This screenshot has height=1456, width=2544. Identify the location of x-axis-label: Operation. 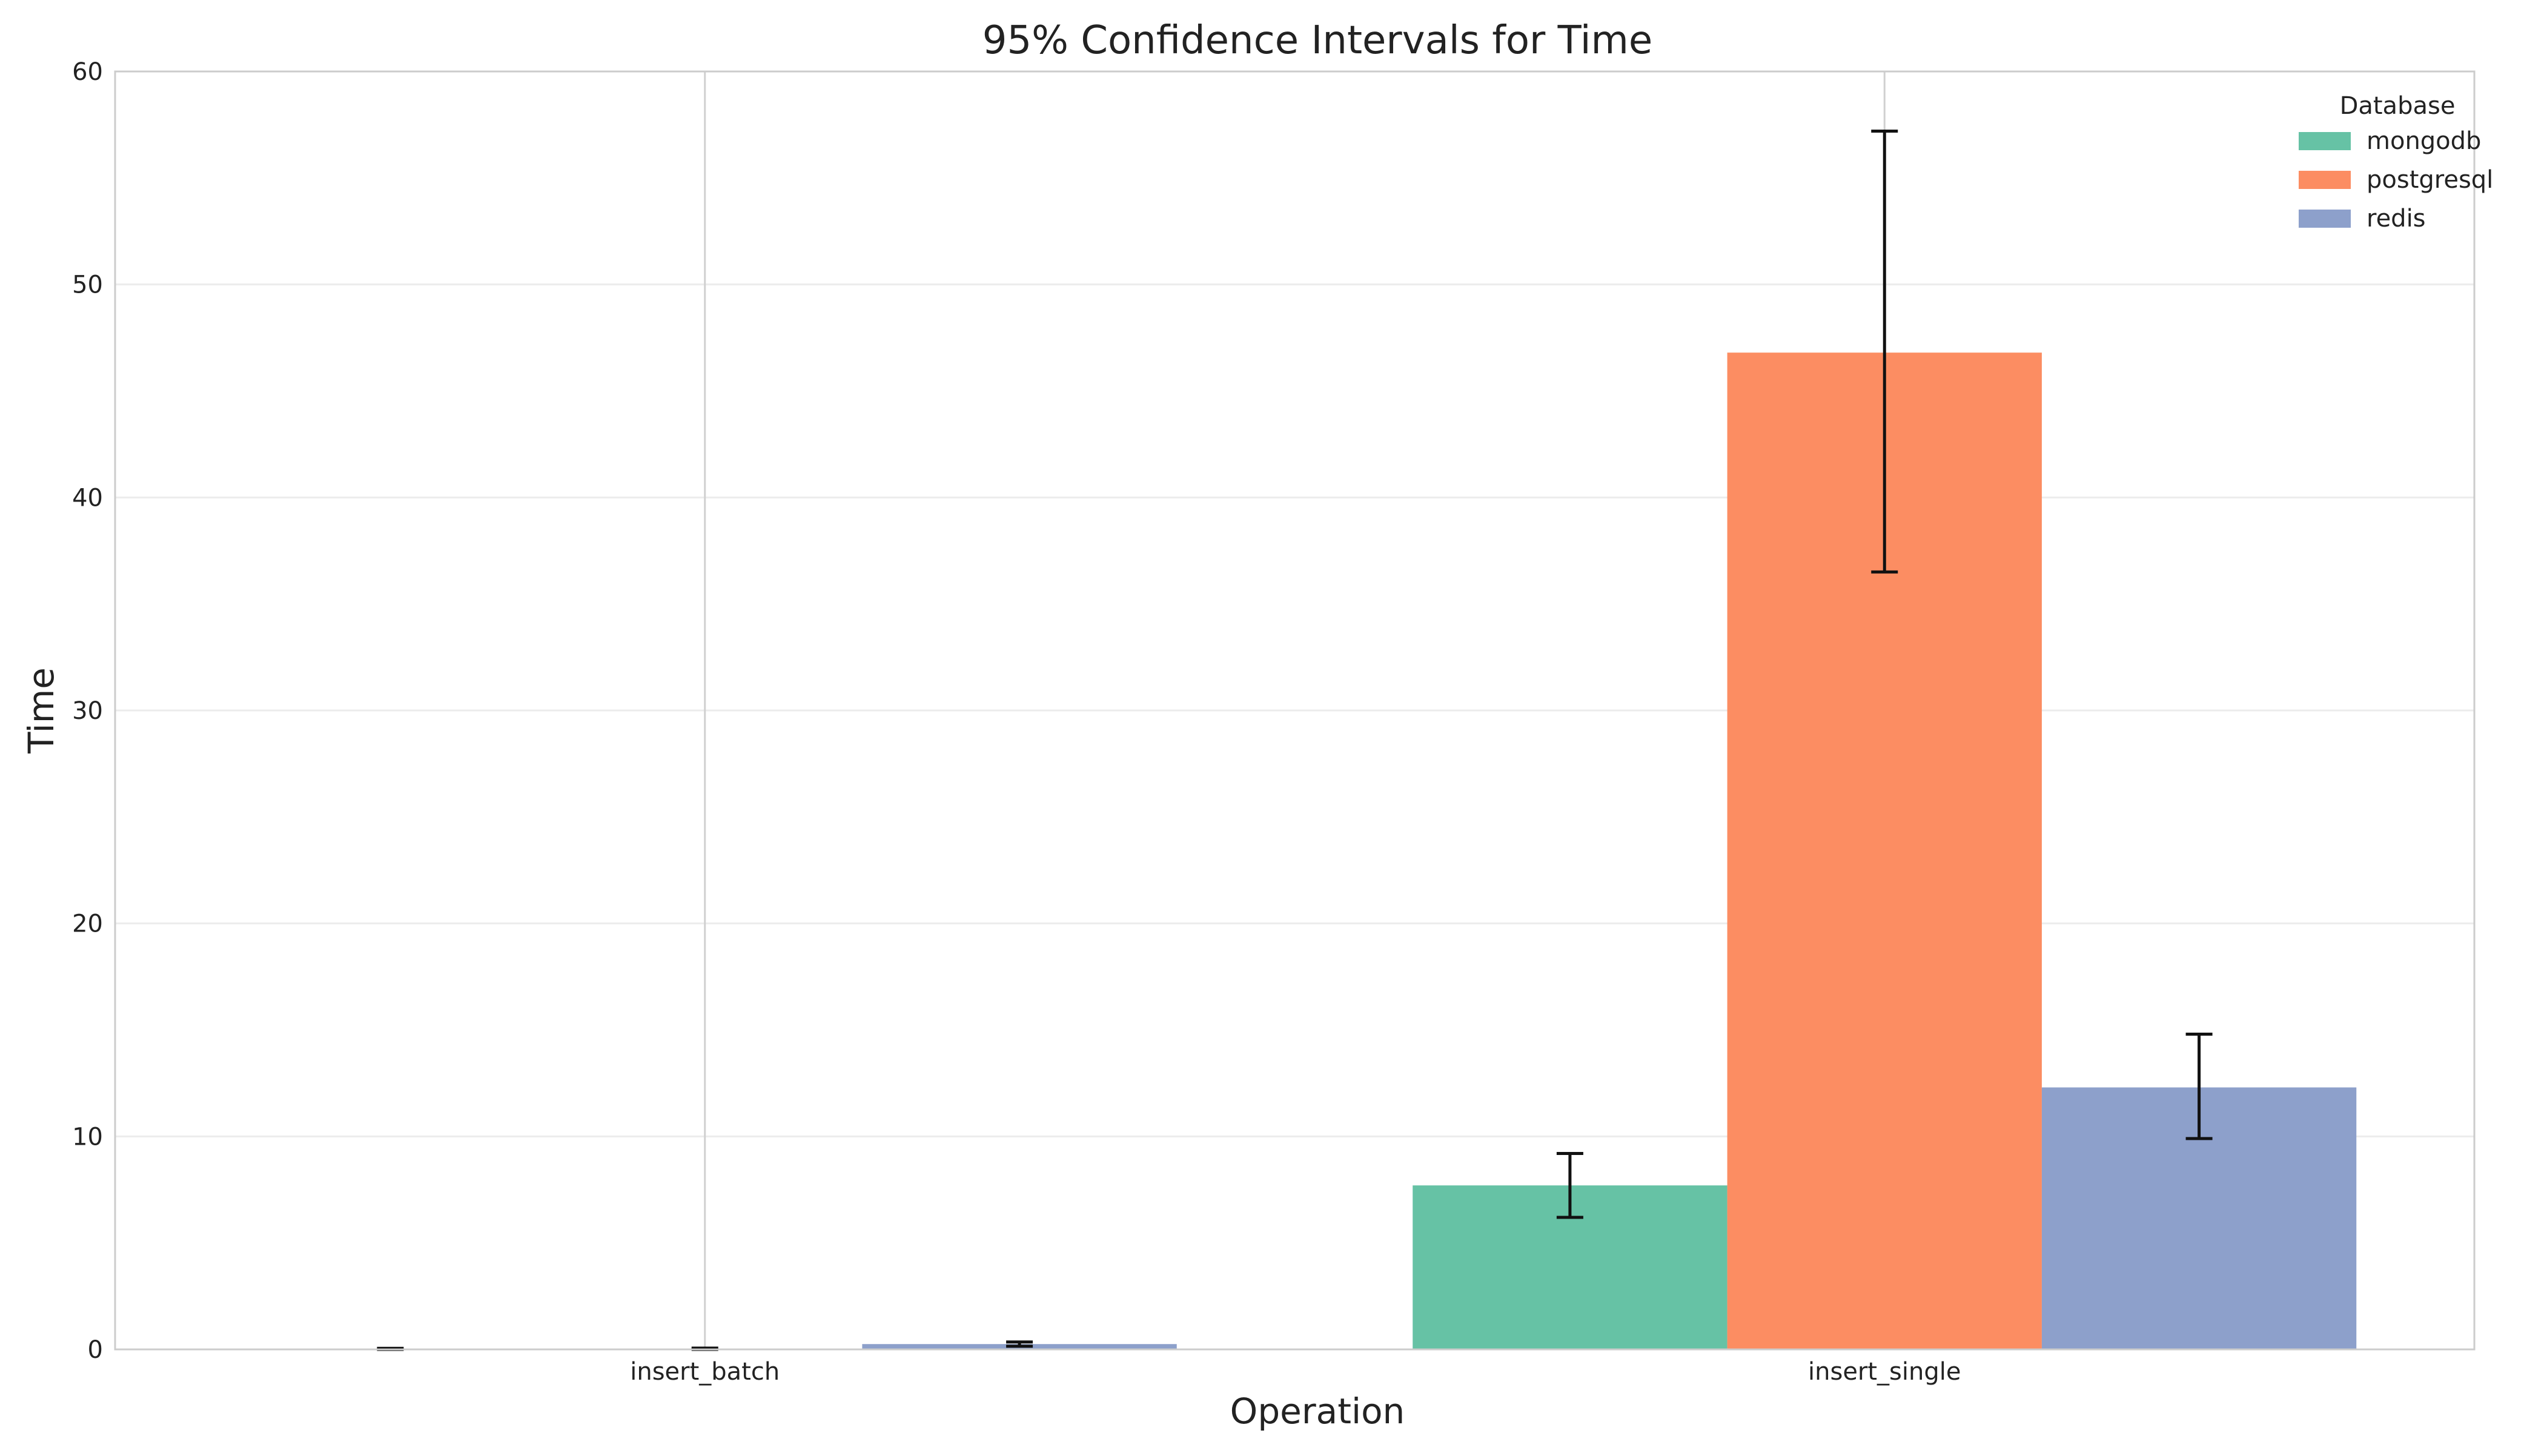
(1318, 1411).